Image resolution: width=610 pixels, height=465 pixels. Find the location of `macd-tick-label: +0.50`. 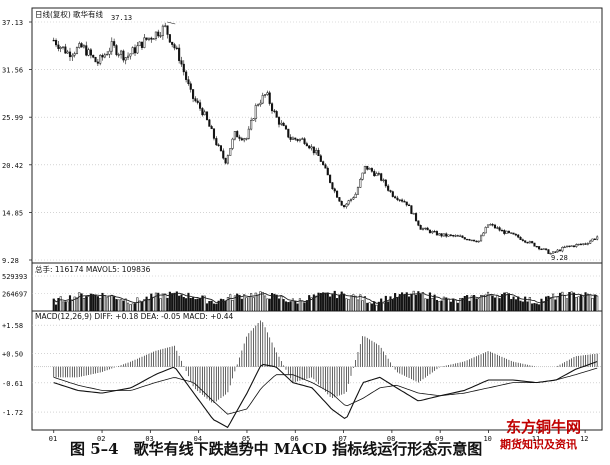

macd-tick-label: +0.50 is located at coordinates (12, 355).